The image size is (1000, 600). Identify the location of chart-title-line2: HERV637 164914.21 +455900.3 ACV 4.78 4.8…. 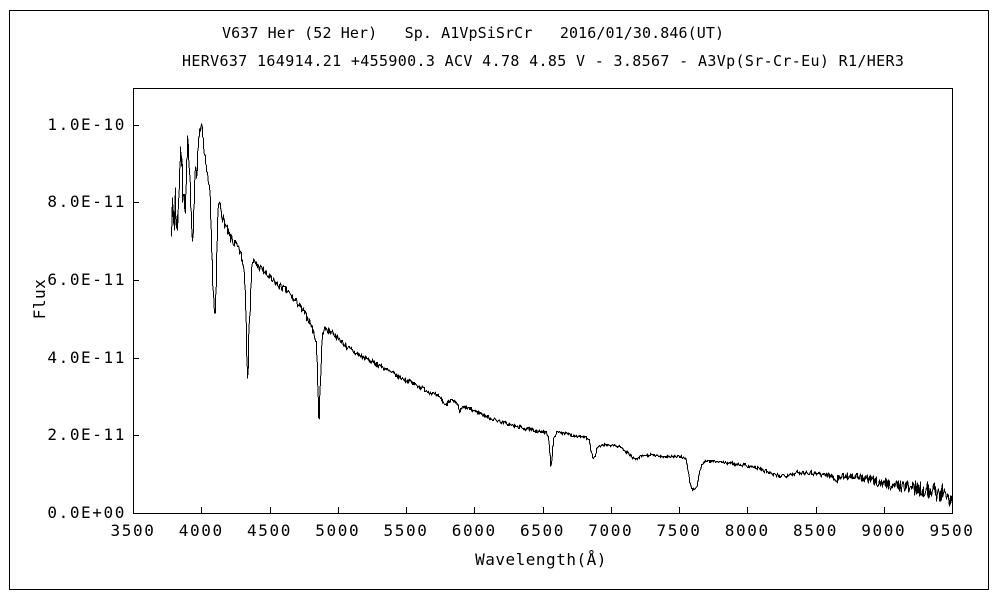
(543, 61).